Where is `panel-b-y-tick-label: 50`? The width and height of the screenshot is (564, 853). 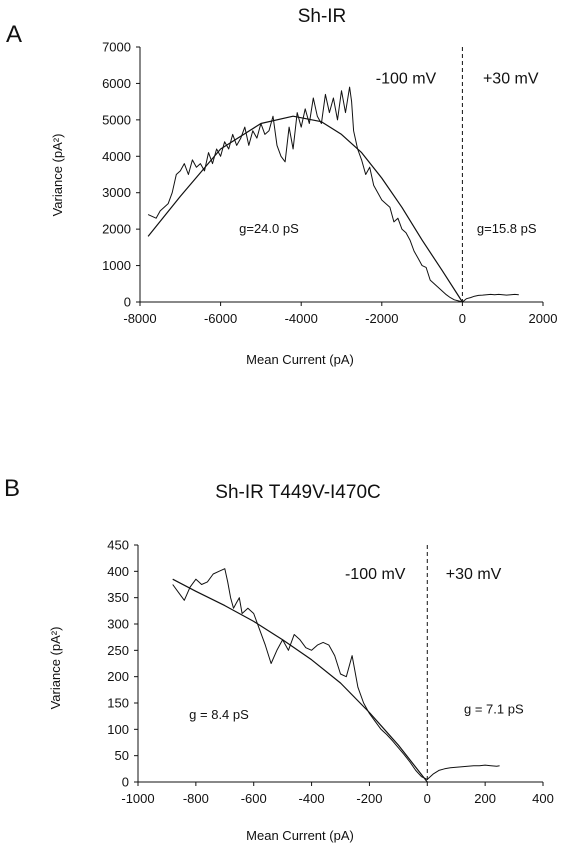
panel-b-y-tick-label: 50 is located at coordinates (122, 755).